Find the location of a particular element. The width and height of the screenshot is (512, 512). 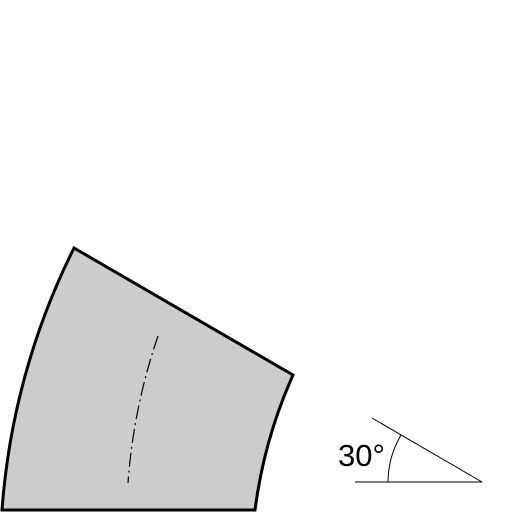

centerline is located at coordinates (143, 409).